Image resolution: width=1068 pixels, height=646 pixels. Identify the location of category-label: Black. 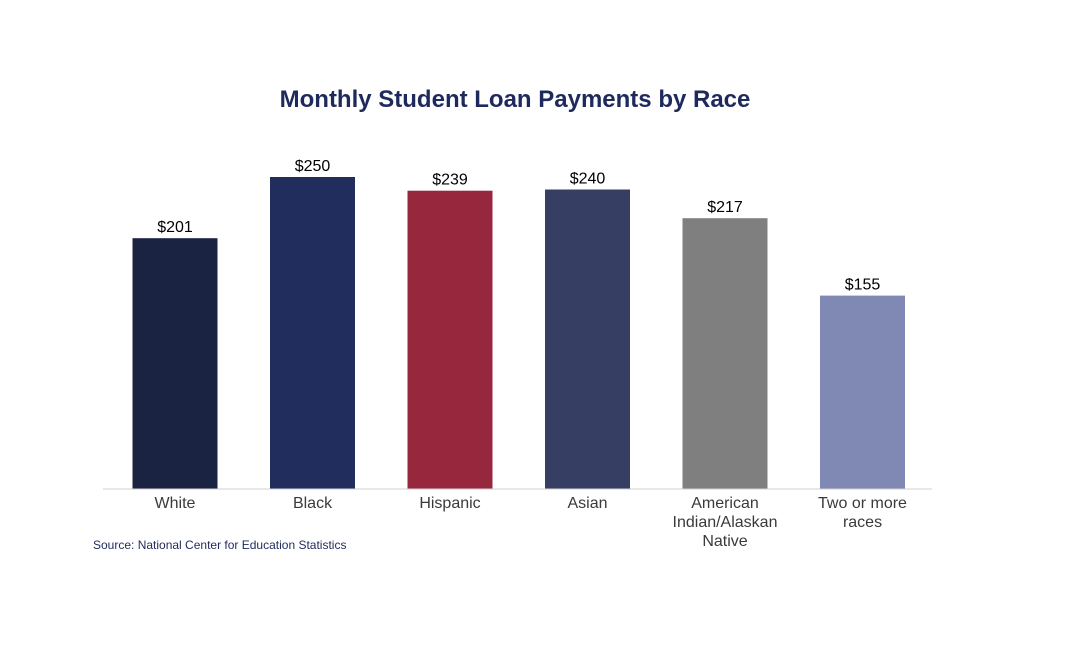
(313, 503).